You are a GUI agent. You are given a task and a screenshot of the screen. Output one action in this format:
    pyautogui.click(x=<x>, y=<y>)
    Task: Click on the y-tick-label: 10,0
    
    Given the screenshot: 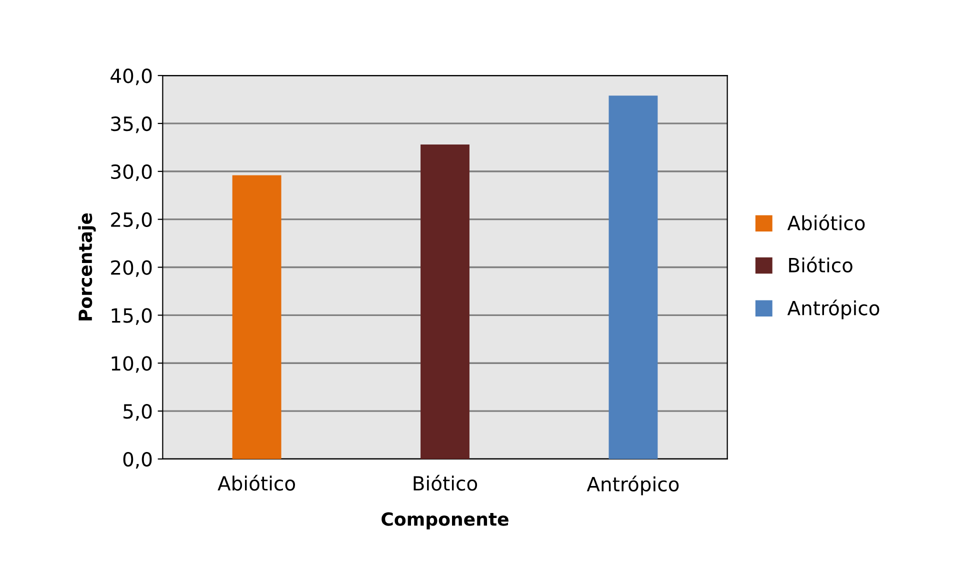 What is the action you would take?
    pyautogui.click(x=132, y=364)
    